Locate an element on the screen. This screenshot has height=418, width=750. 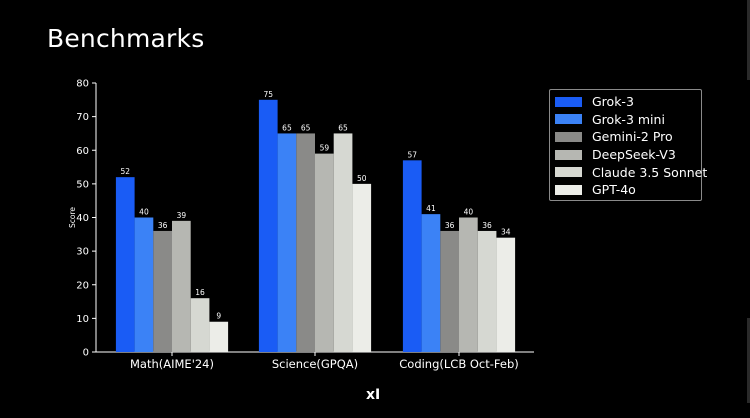
y-tick-label: 60 is located at coordinates (82, 151).